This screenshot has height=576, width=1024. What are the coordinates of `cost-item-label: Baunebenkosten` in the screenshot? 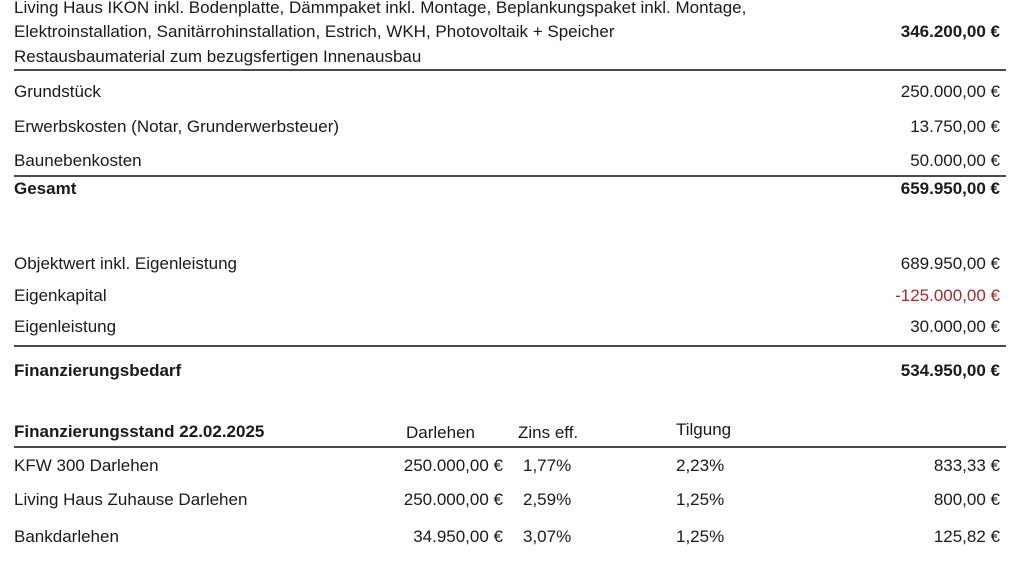 It's located at (78, 160).